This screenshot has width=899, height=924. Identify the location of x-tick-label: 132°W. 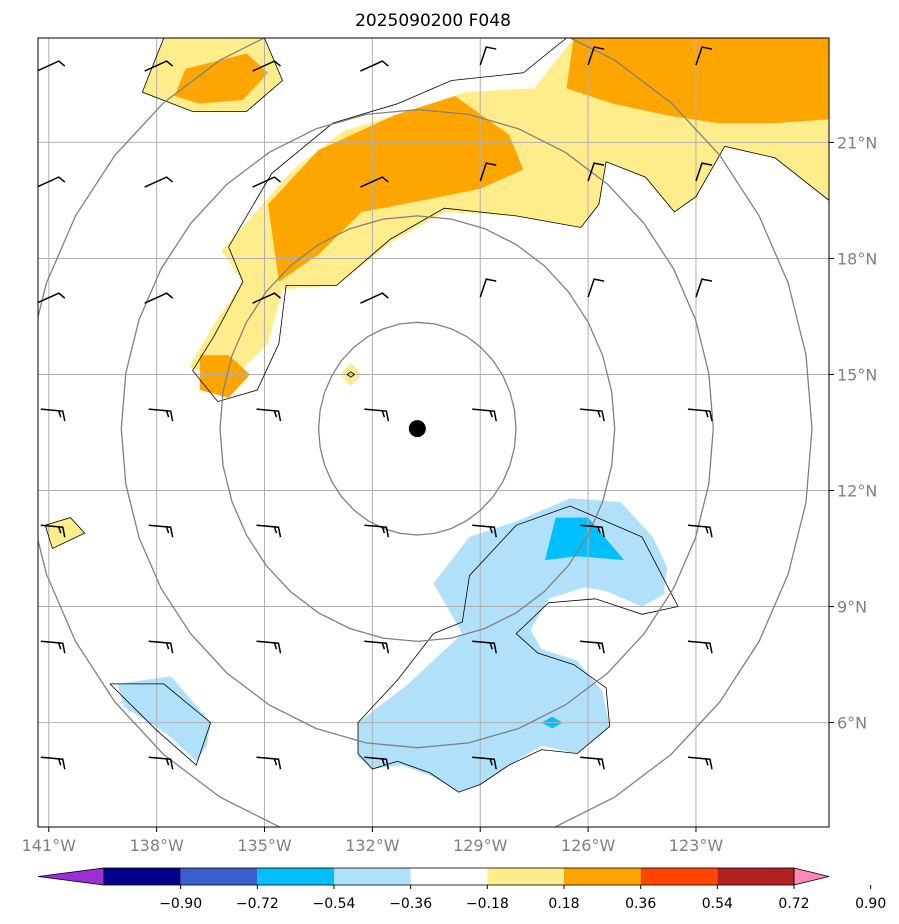
(372, 845).